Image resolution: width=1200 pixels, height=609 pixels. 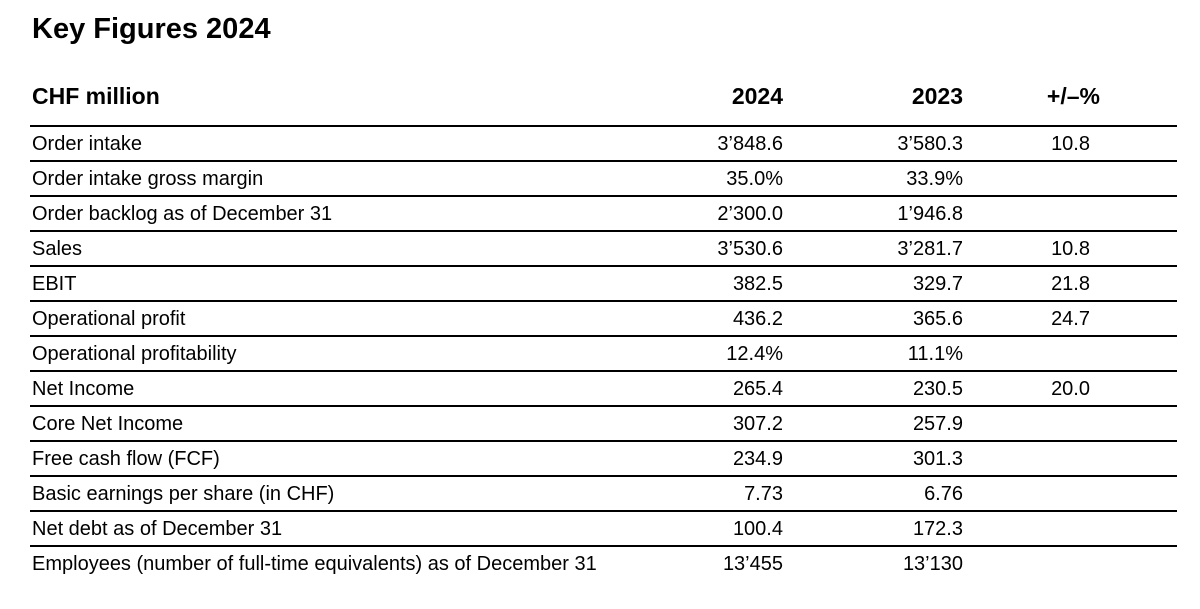 I want to click on column-header-2024: 2024, so click(x=691, y=87).